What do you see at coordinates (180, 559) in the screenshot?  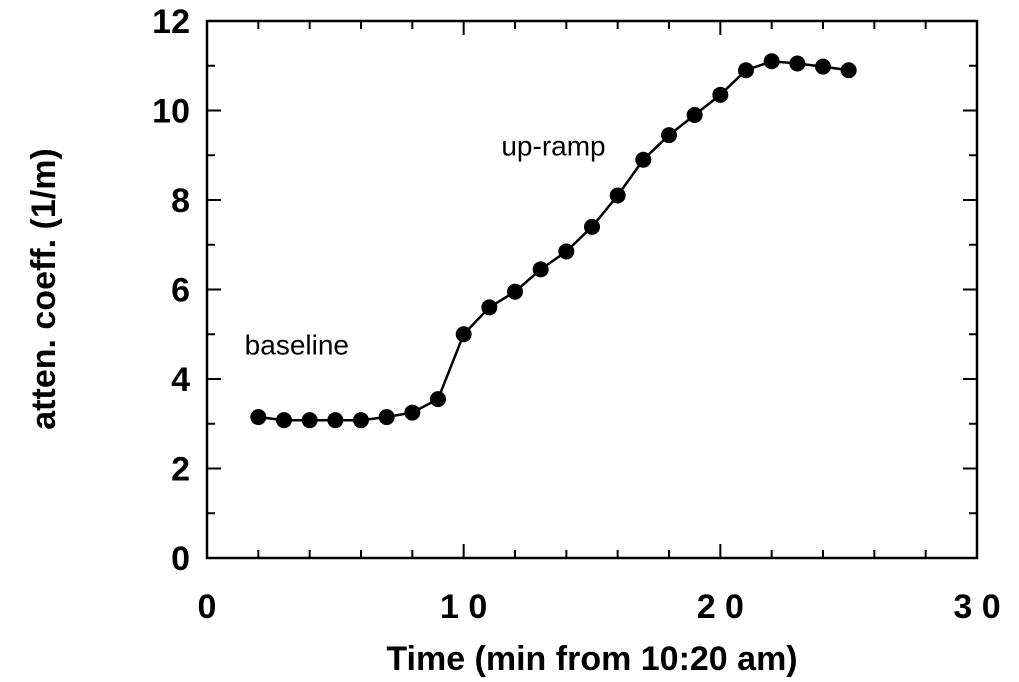 I see `y-tick-label: 0` at bounding box center [180, 559].